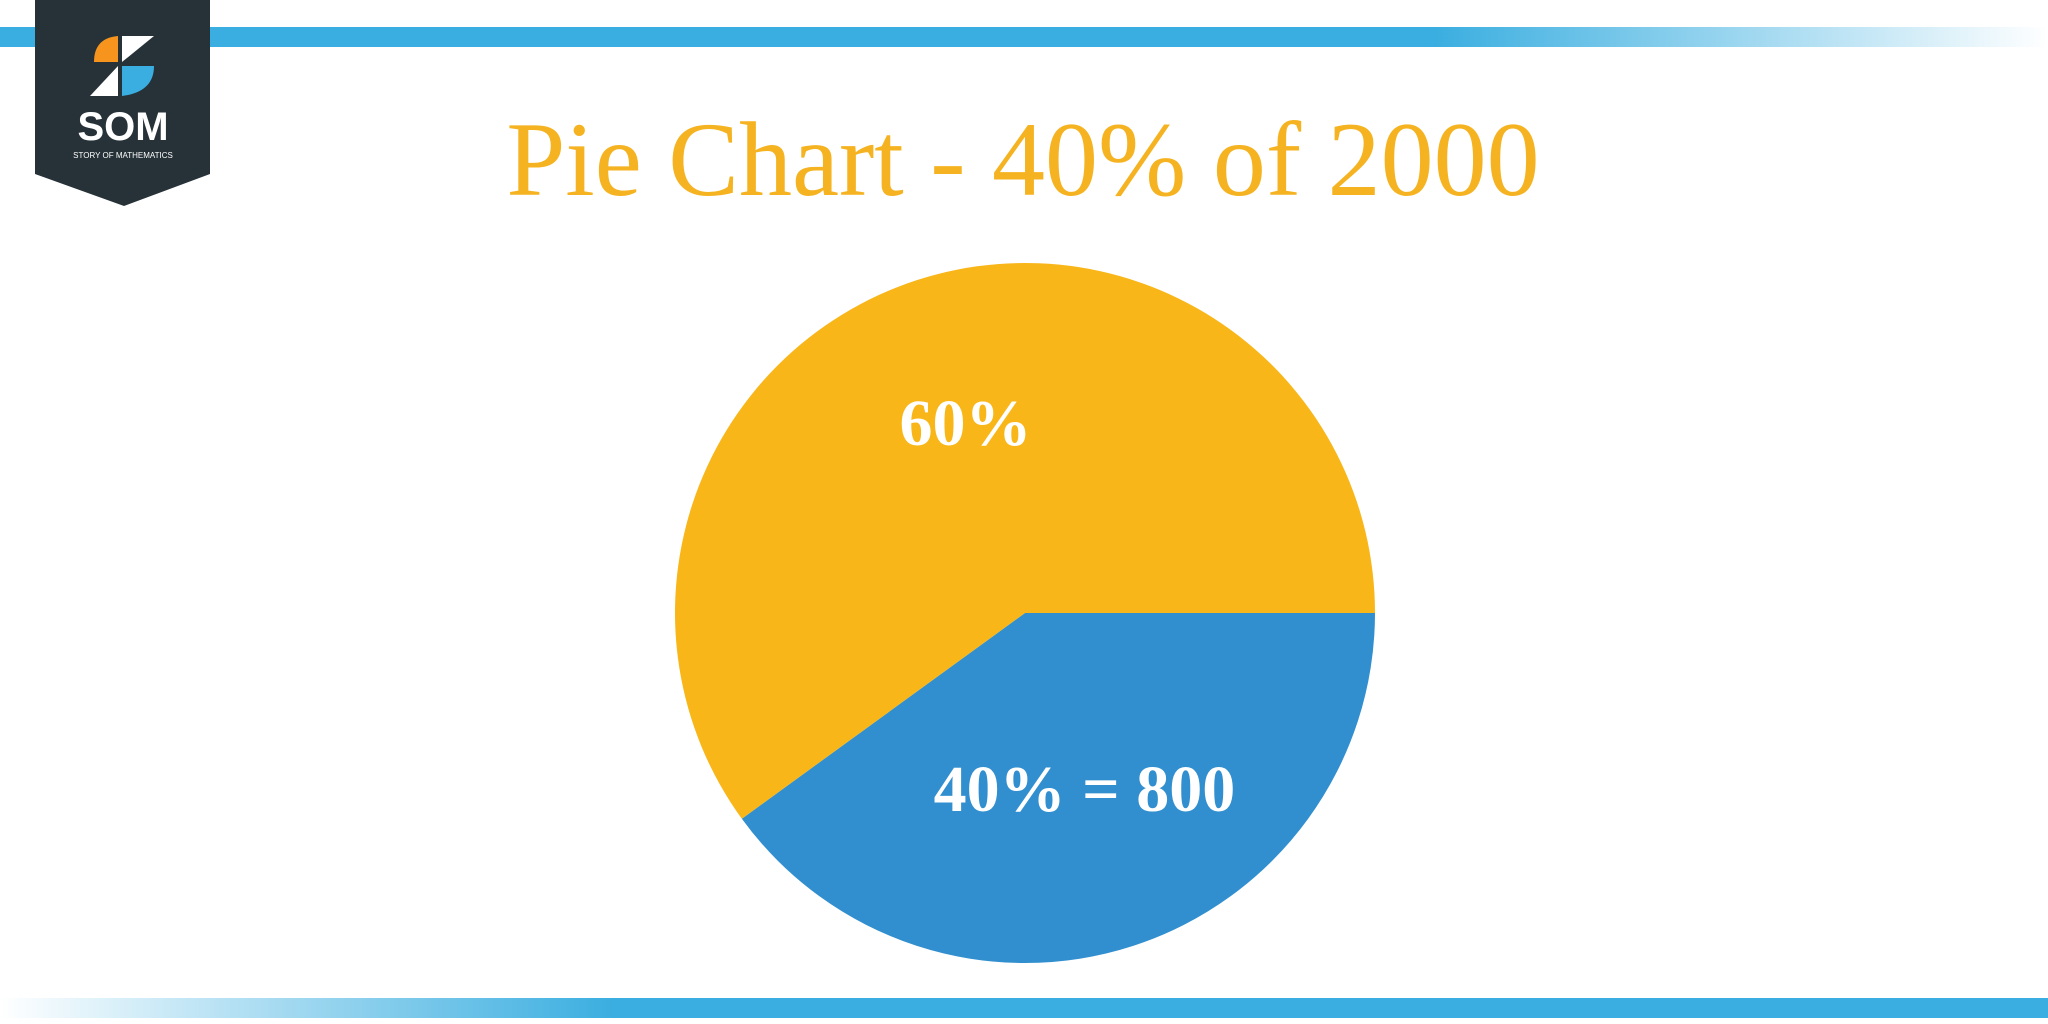  What do you see at coordinates (1022, 159) in the screenshot?
I see `chart-title: Pie Chart - 40% of 2000` at bounding box center [1022, 159].